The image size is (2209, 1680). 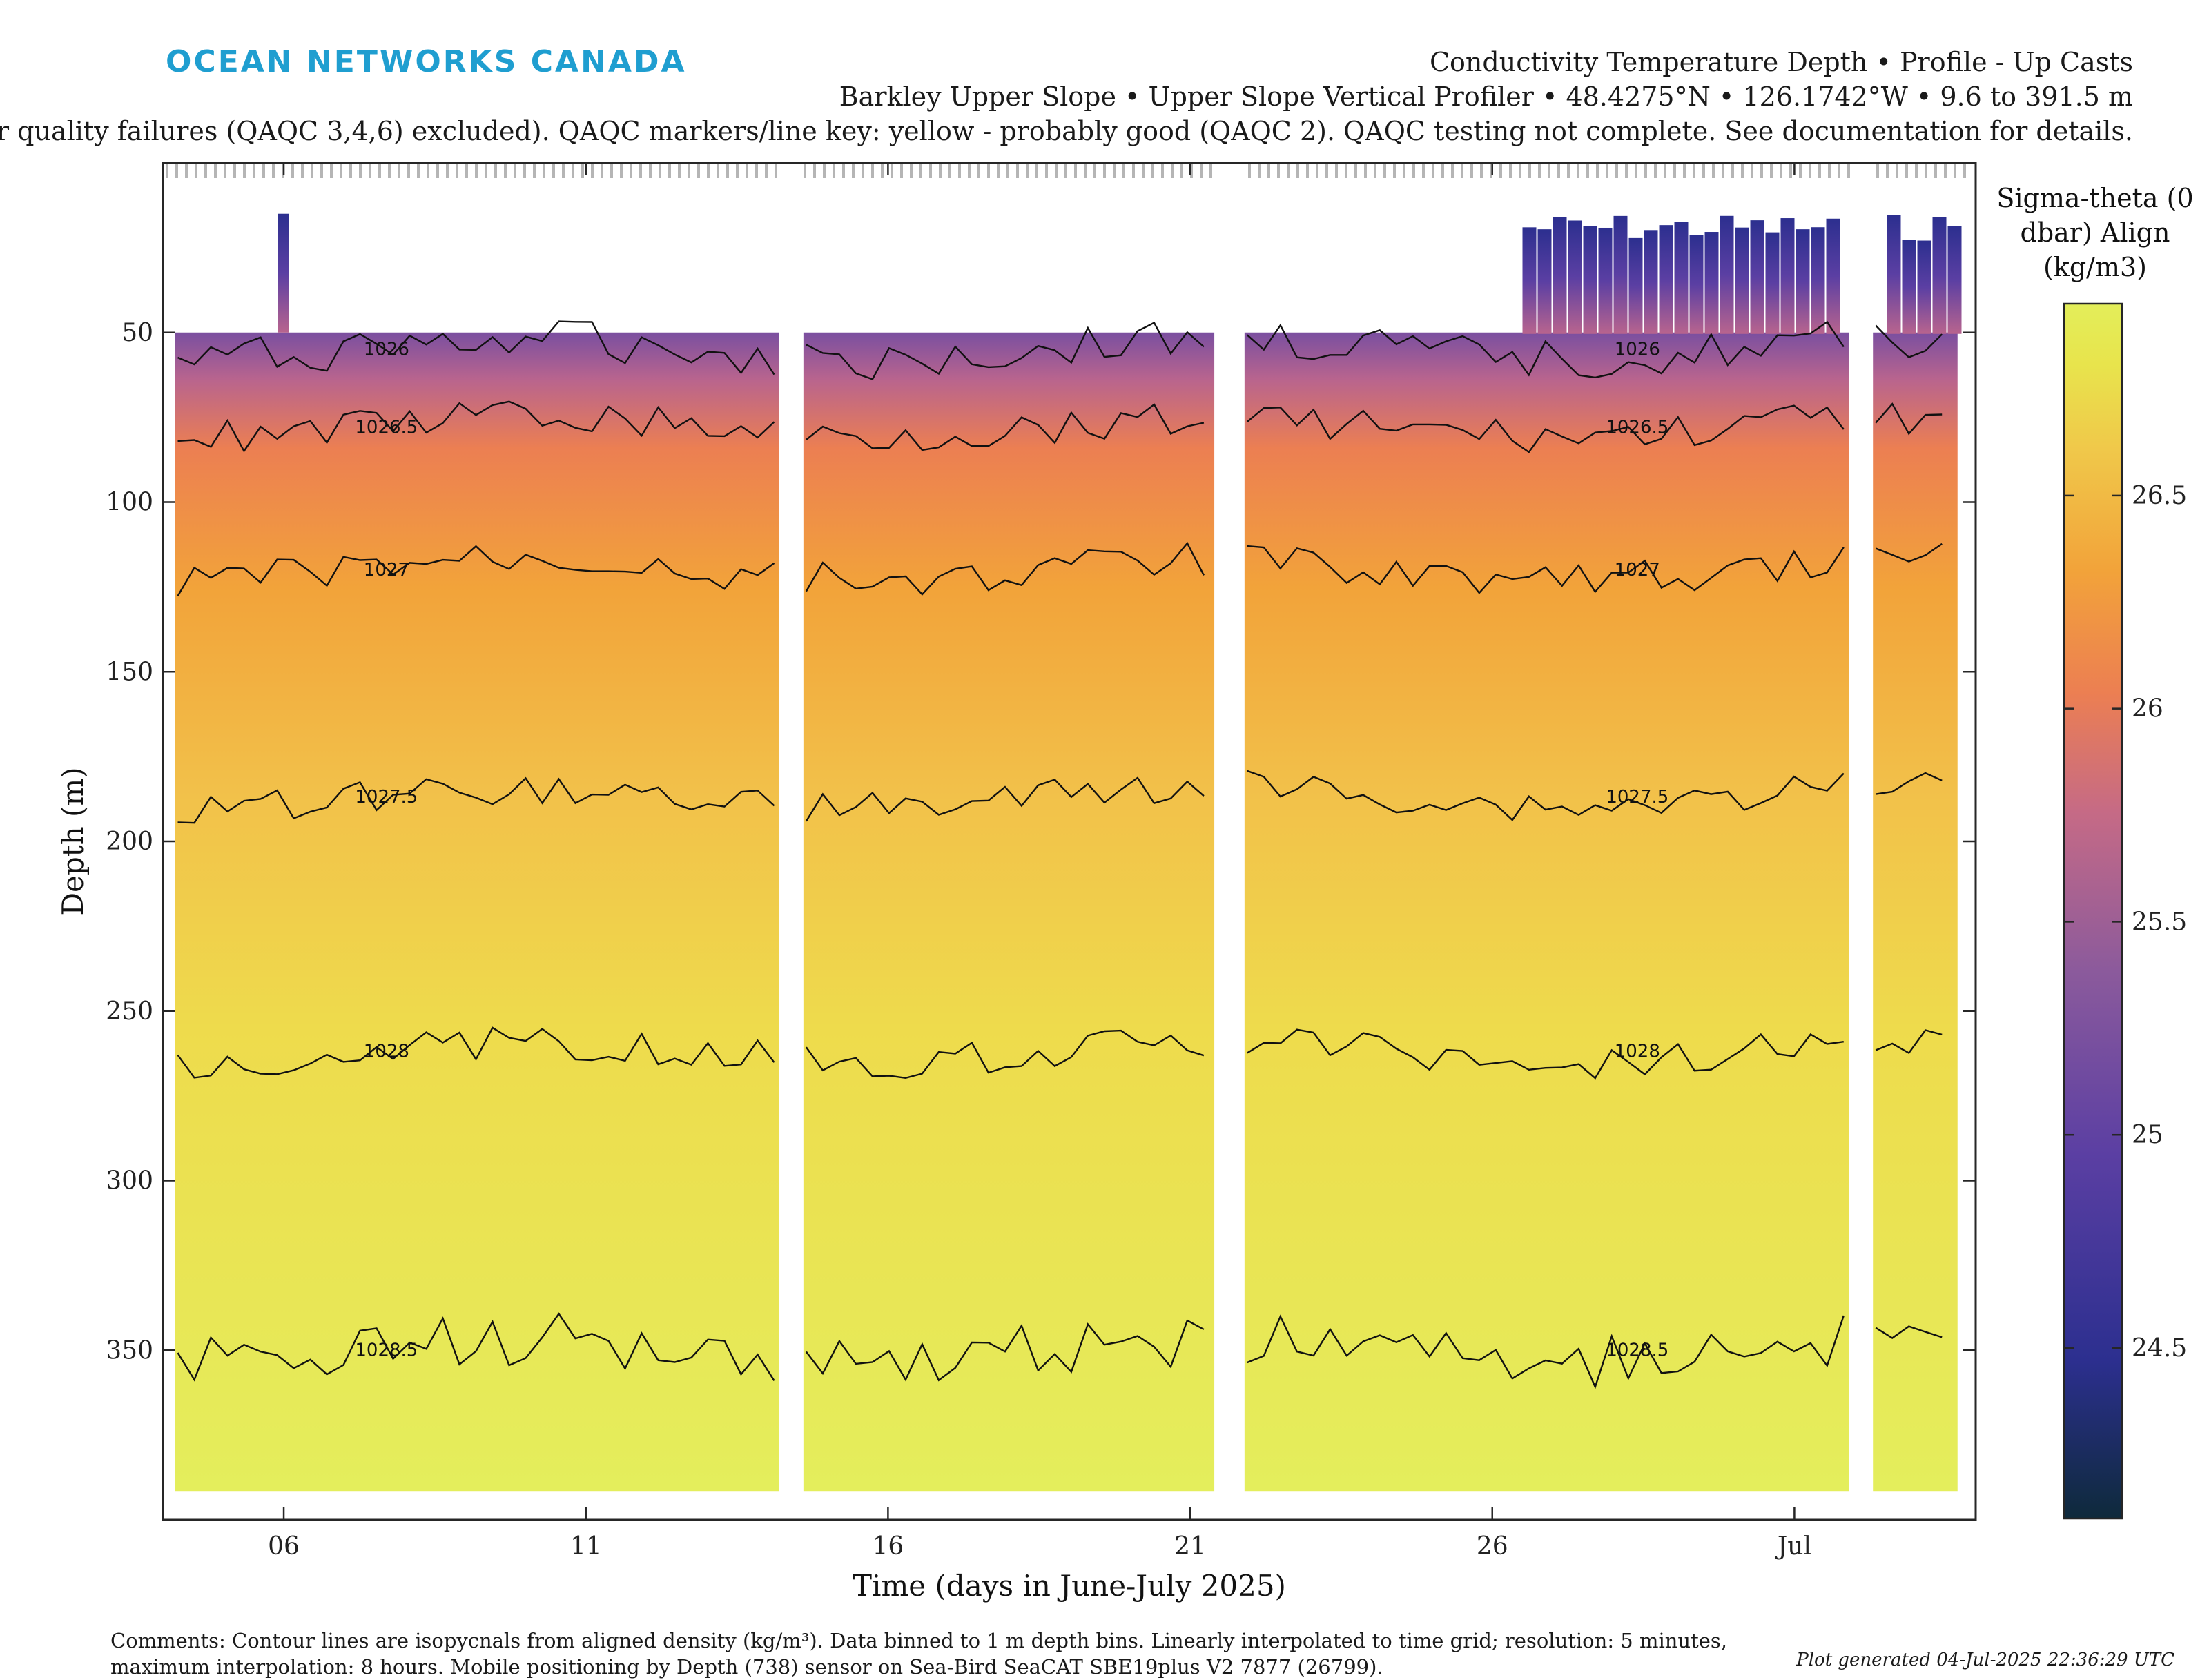 What do you see at coordinates (1985, 1660) in the screenshot?
I see `plot-generated-timestamp: Plot generated 04-Jul-2025 22:36:29 UTC` at bounding box center [1985, 1660].